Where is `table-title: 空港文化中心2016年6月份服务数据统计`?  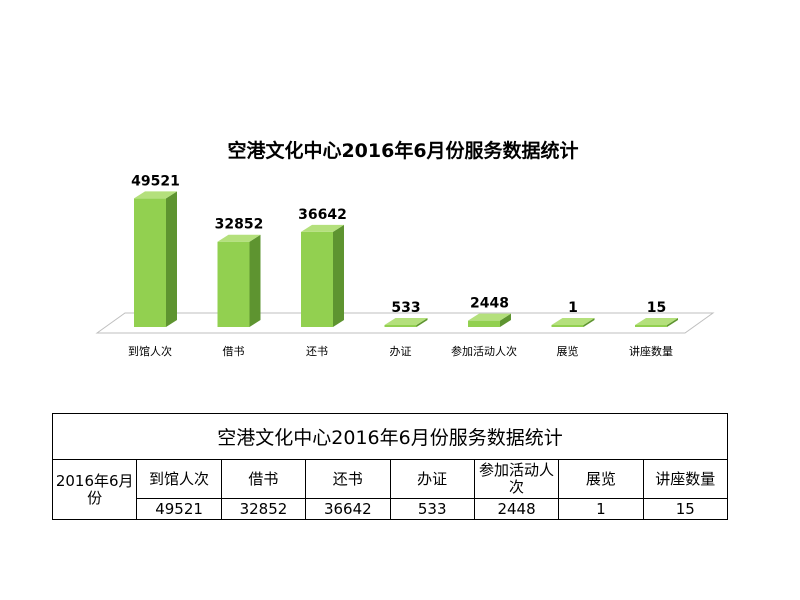 table-title: 空港文化中心2016年6月份服务数据统计 is located at coordinates (390, 436).